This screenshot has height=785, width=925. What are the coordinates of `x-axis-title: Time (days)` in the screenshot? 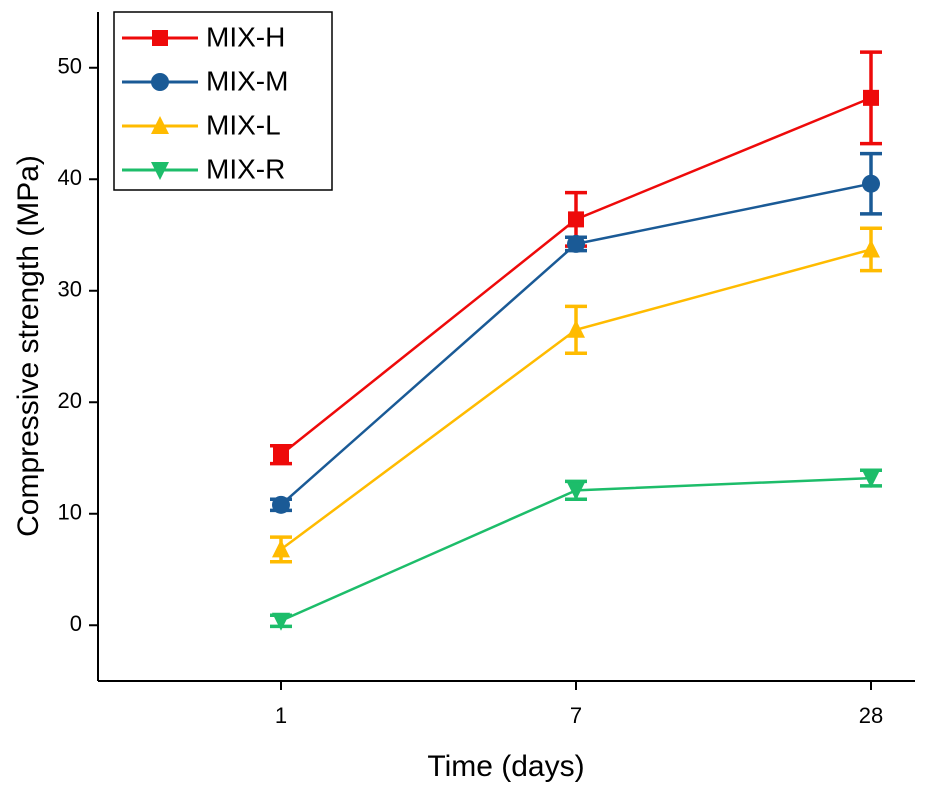 It's located at (505, 766).